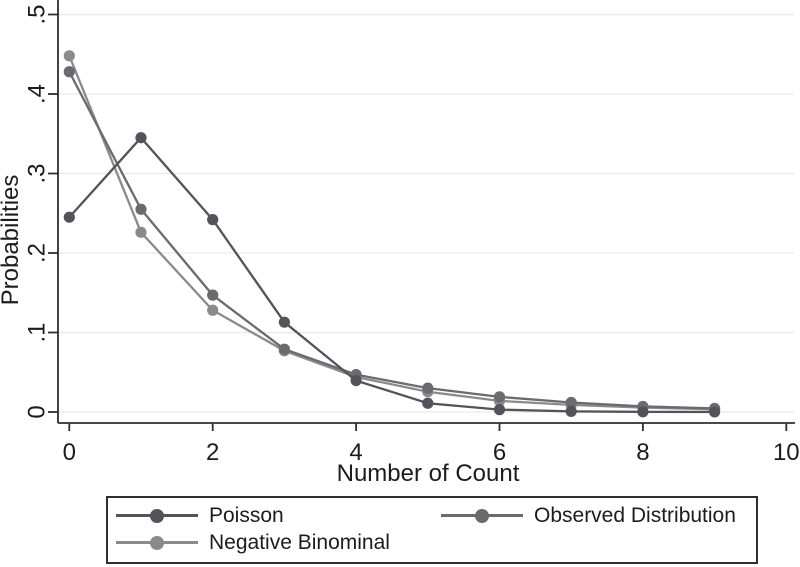 The height and width of the screenshot is (567, 800). I want to click on y-tick-label: .3, so click(36, 173).